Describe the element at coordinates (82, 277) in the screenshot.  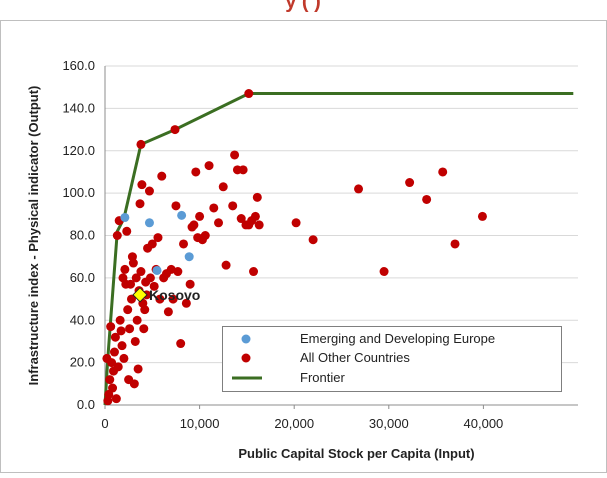
I see `y-tick-label: 60.0` at that location.